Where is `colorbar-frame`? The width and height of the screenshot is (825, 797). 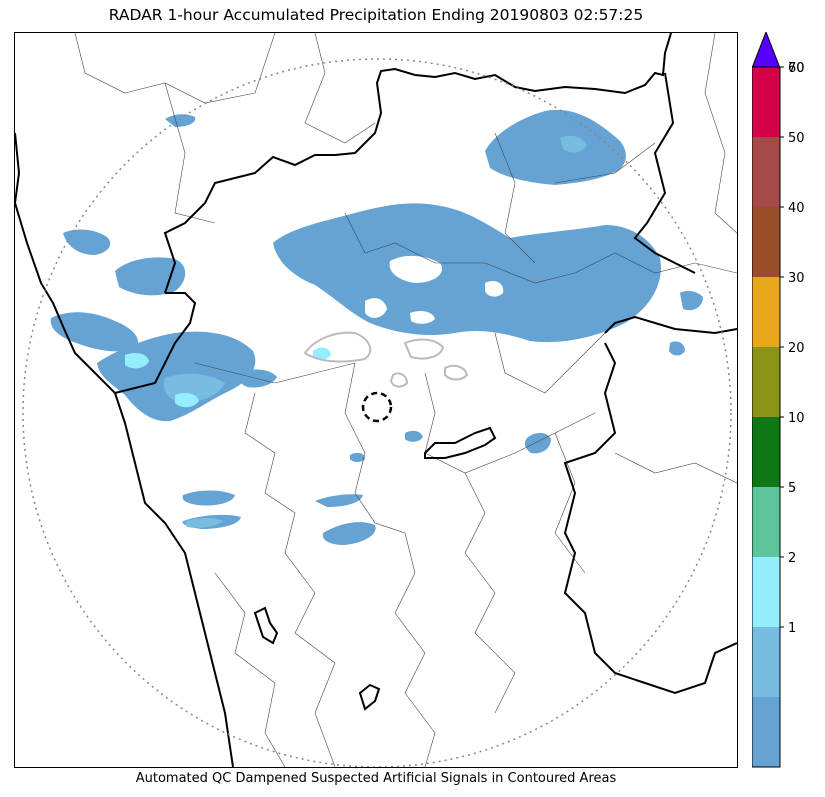
colorbar-frame is located at coordinates (766, 417).